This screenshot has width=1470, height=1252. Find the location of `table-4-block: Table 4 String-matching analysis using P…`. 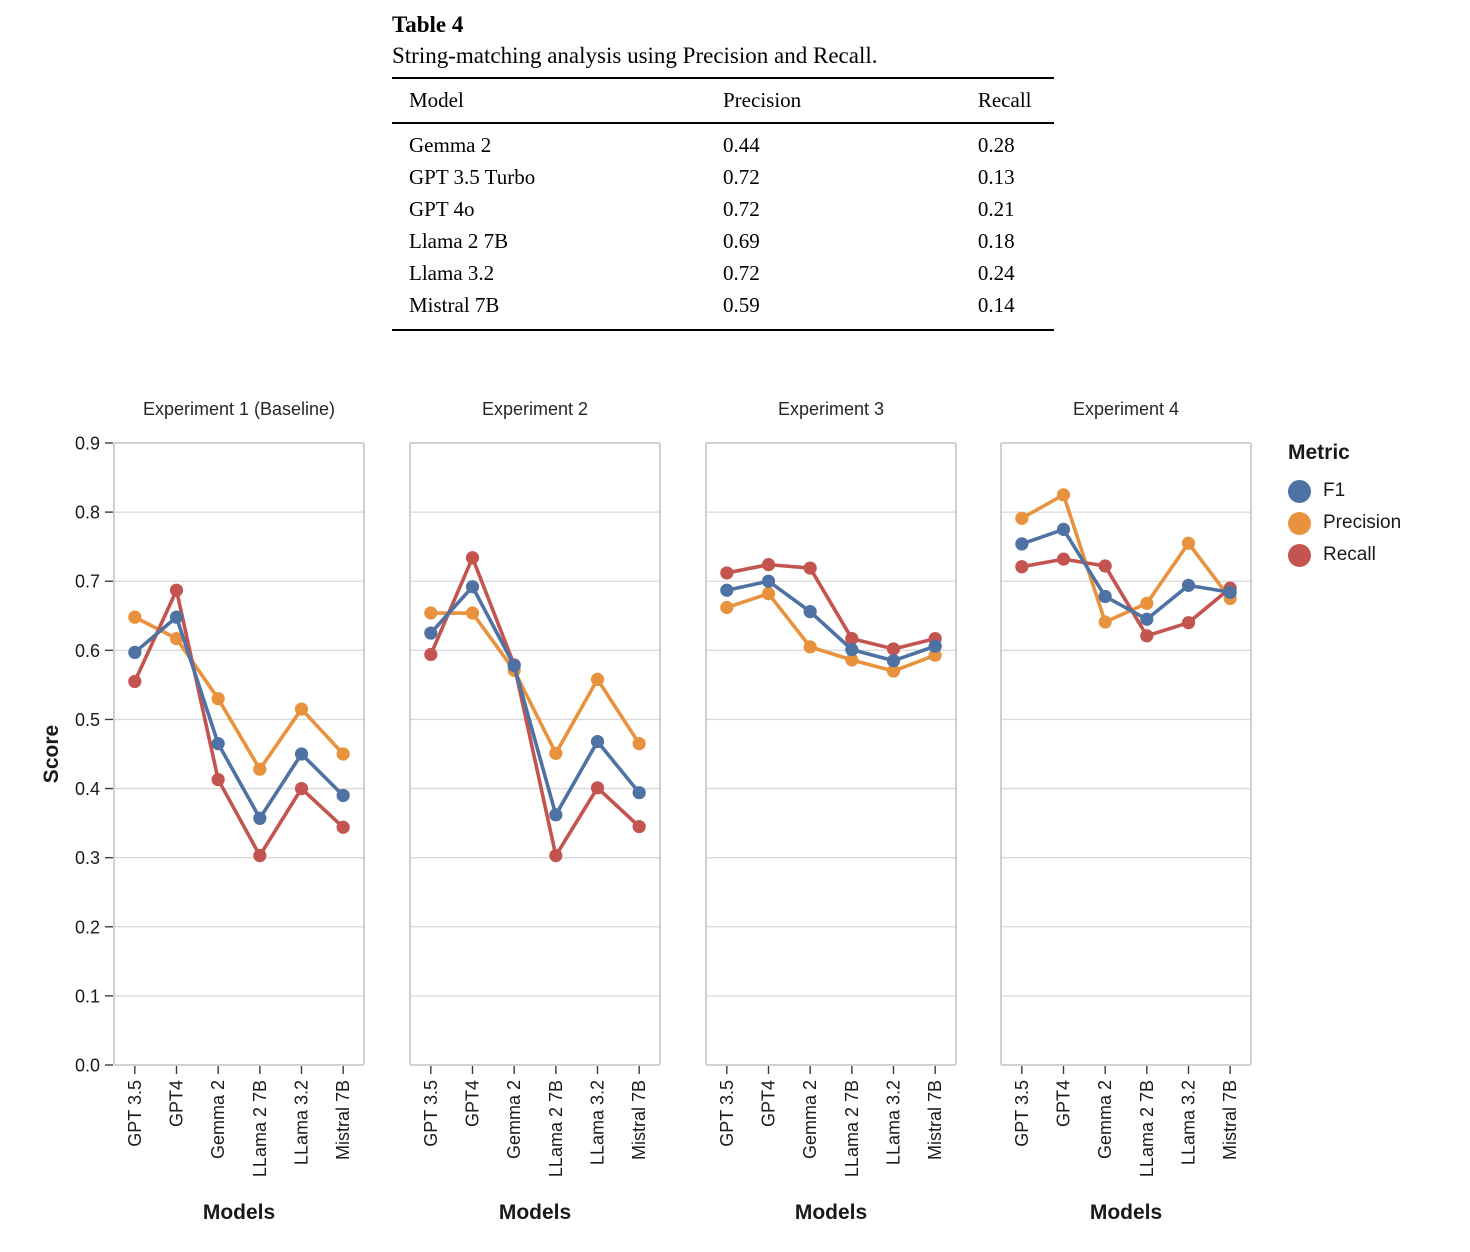

table-4-block: Table 4 String-matching analysis using P… is located at coordinates (723, 170).